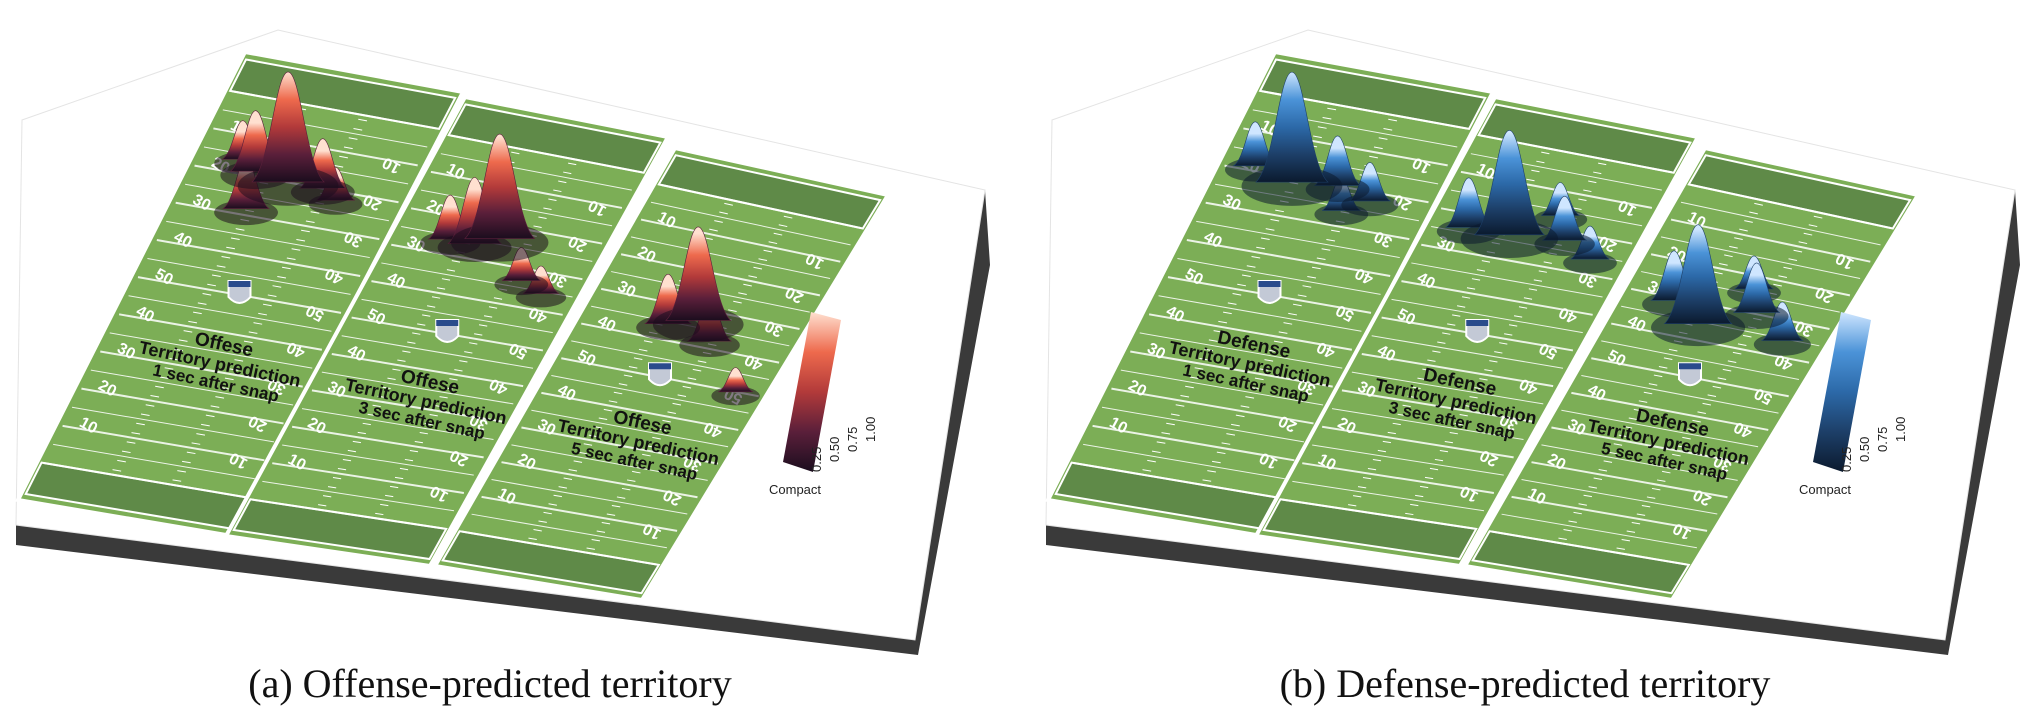 This screenshot has width=2022, height=728. What do you see at coordinates (1525, 683) in the screenshot?
I see `caption-defense: (b) Defense-predicted territory` at bounding box center [1525, 683].